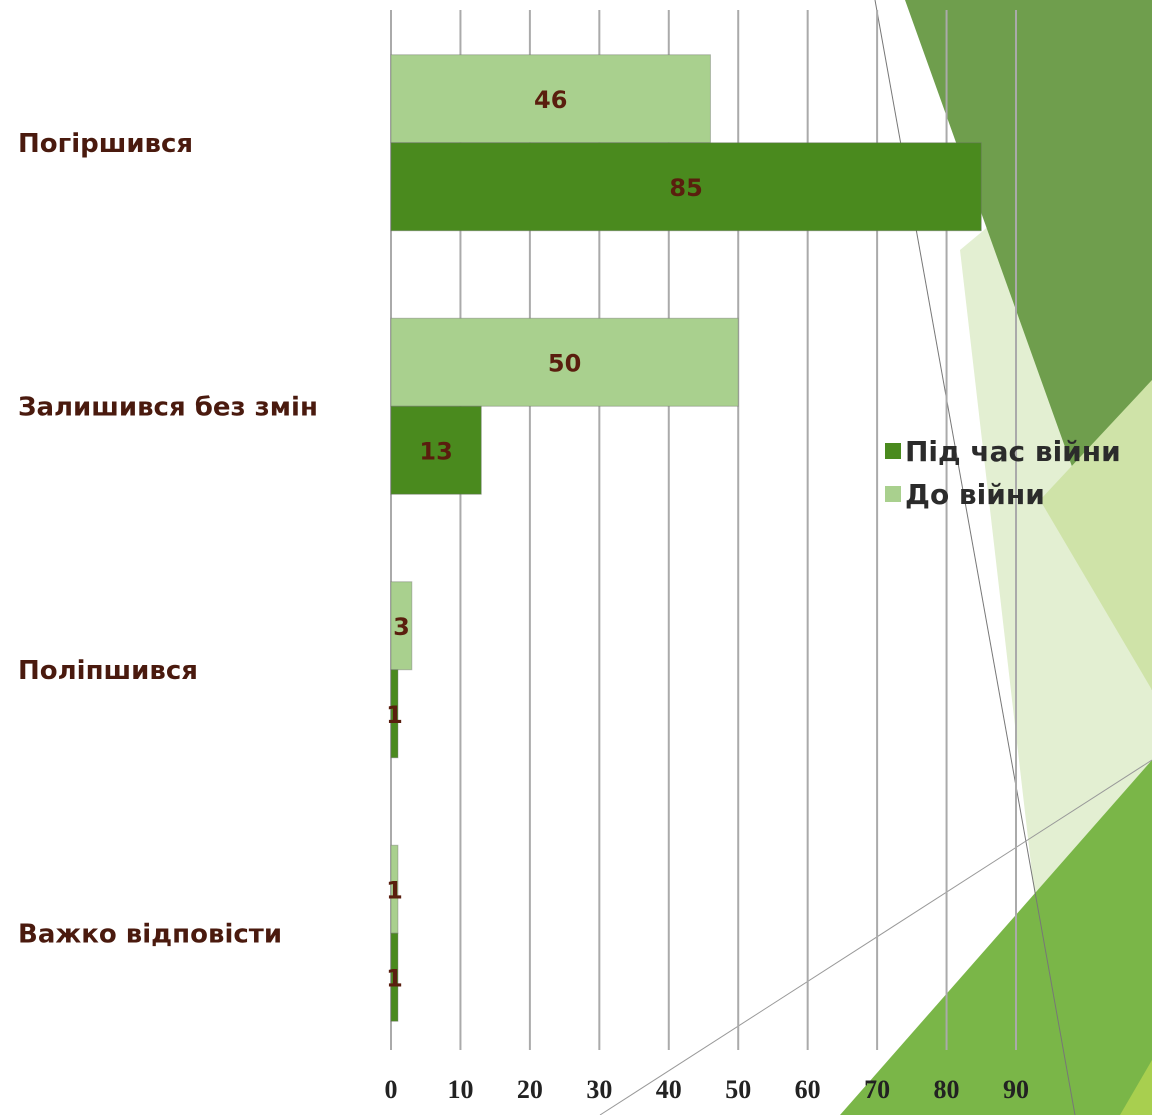  Describe the element at coordinates (1016, 1089) in the screenshot. I see `x-tick-label: 90` at that location.